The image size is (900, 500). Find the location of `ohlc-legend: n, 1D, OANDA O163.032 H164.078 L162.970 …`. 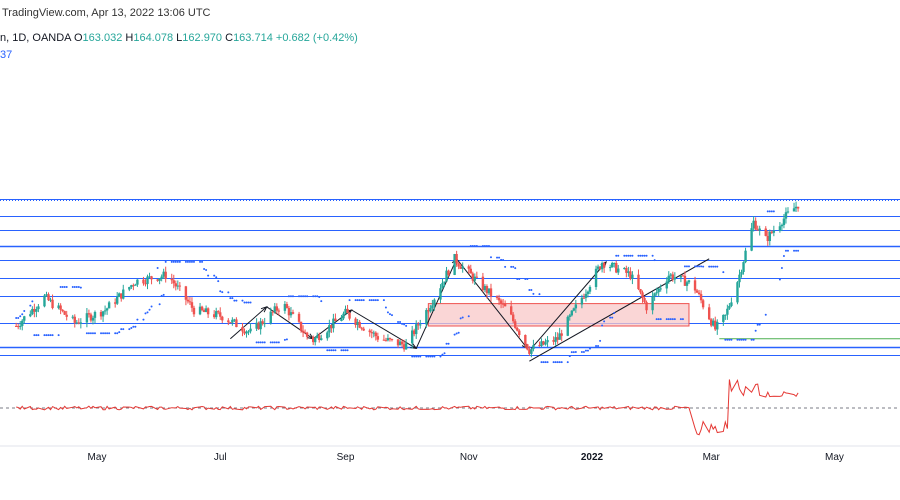

ohlc-legend: n, 1D, OANDA O163.032 H164.078 L162.970 … is located at coordinates (179, 38).